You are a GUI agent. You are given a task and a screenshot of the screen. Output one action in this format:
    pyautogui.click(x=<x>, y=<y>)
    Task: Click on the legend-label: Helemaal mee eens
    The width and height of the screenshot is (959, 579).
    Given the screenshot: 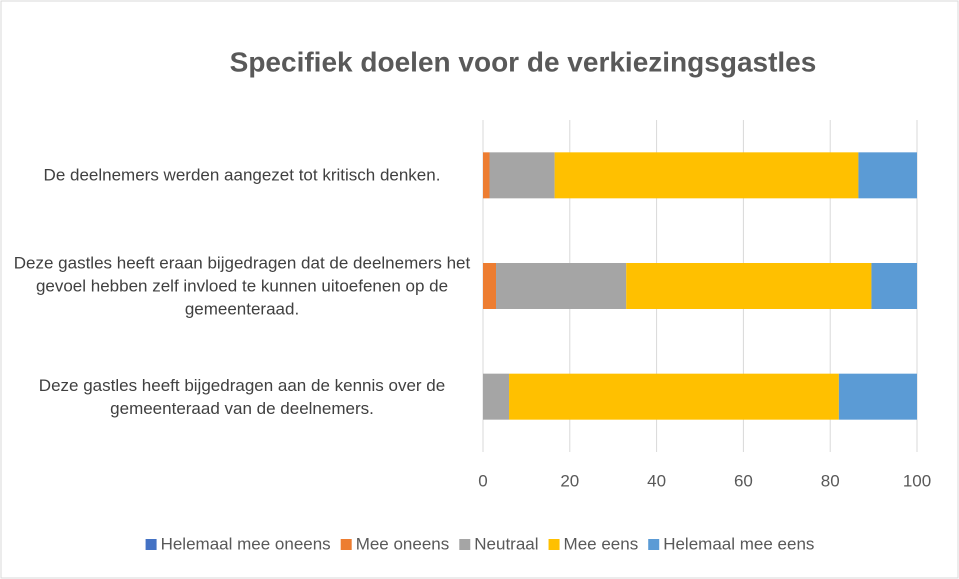 What is the action you would take?
    pyautogui.click(x=738, y=543)
    